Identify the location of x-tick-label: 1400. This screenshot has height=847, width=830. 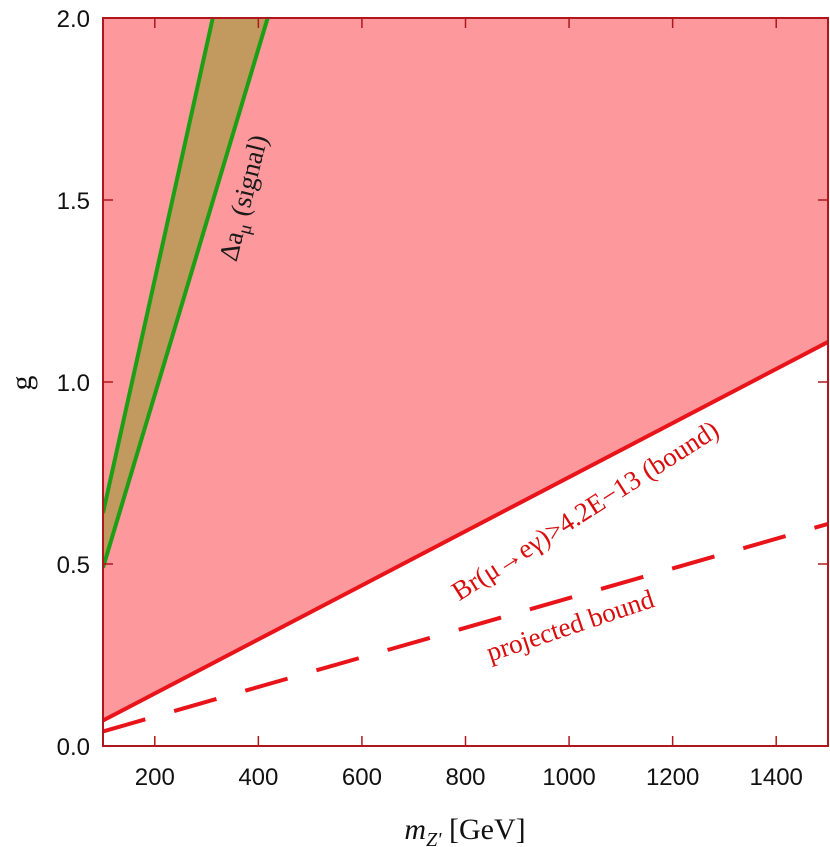
(776, 777).